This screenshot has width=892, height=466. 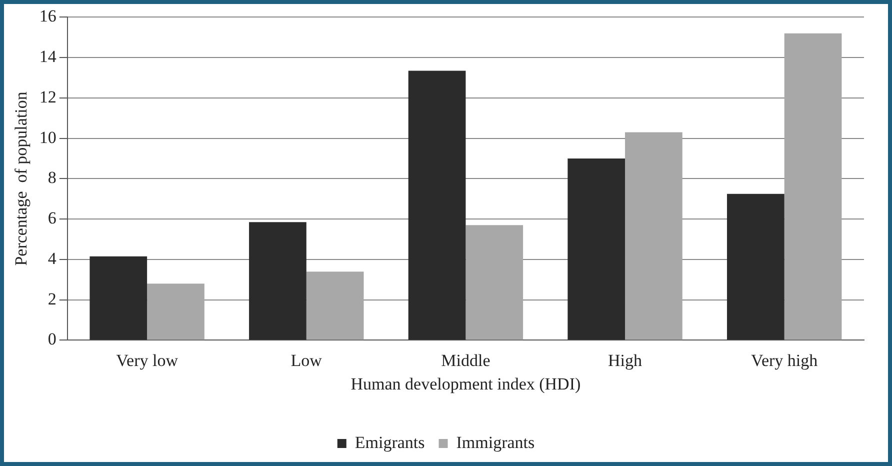 What do you see at coordinates (52, 339) in the screenshot?
I see `y-tick-label: 0` at bounding box center [52, 339].